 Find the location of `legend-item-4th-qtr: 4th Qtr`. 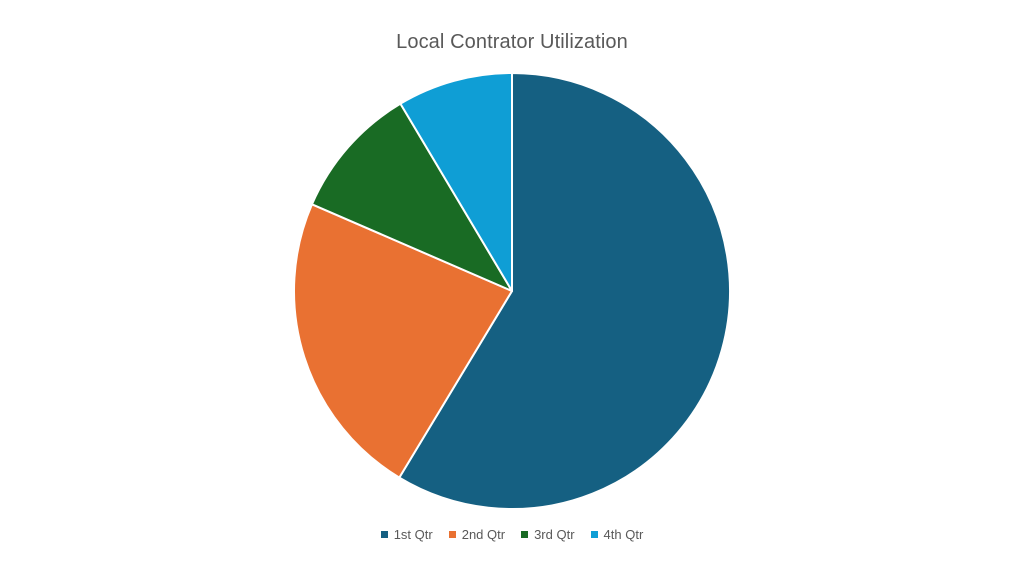

legend-item-4th-qtr: 4th Qtr is located at coordinates (617, 534).